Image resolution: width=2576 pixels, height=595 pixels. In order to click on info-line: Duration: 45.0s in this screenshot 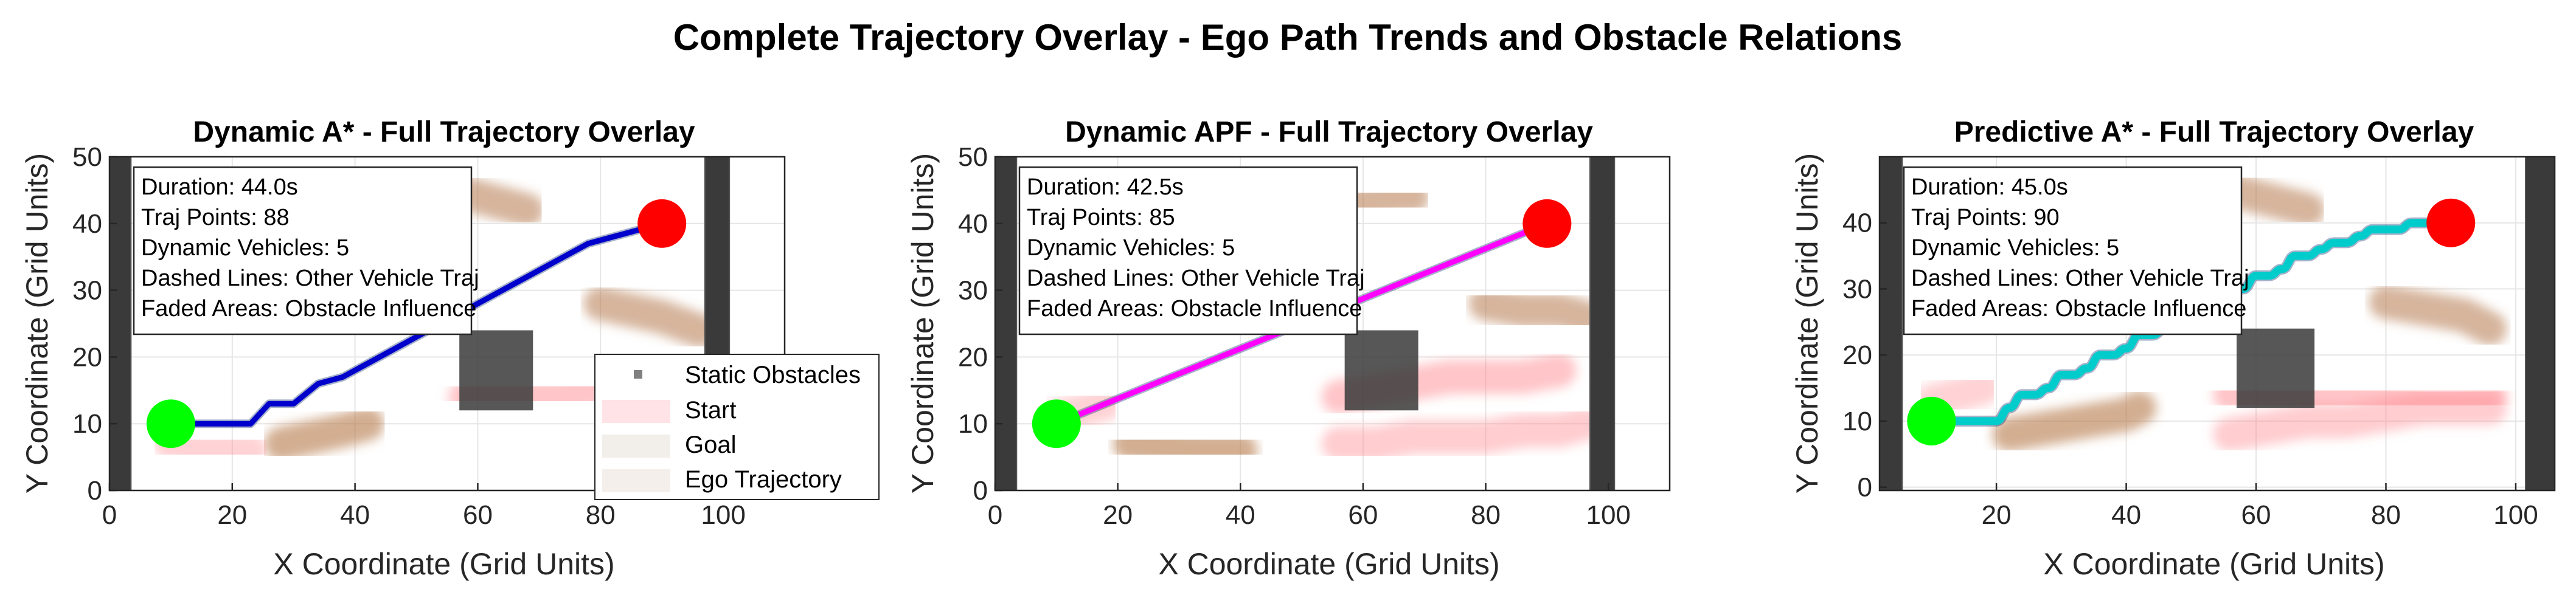, I will do `click(1989, 187)`.